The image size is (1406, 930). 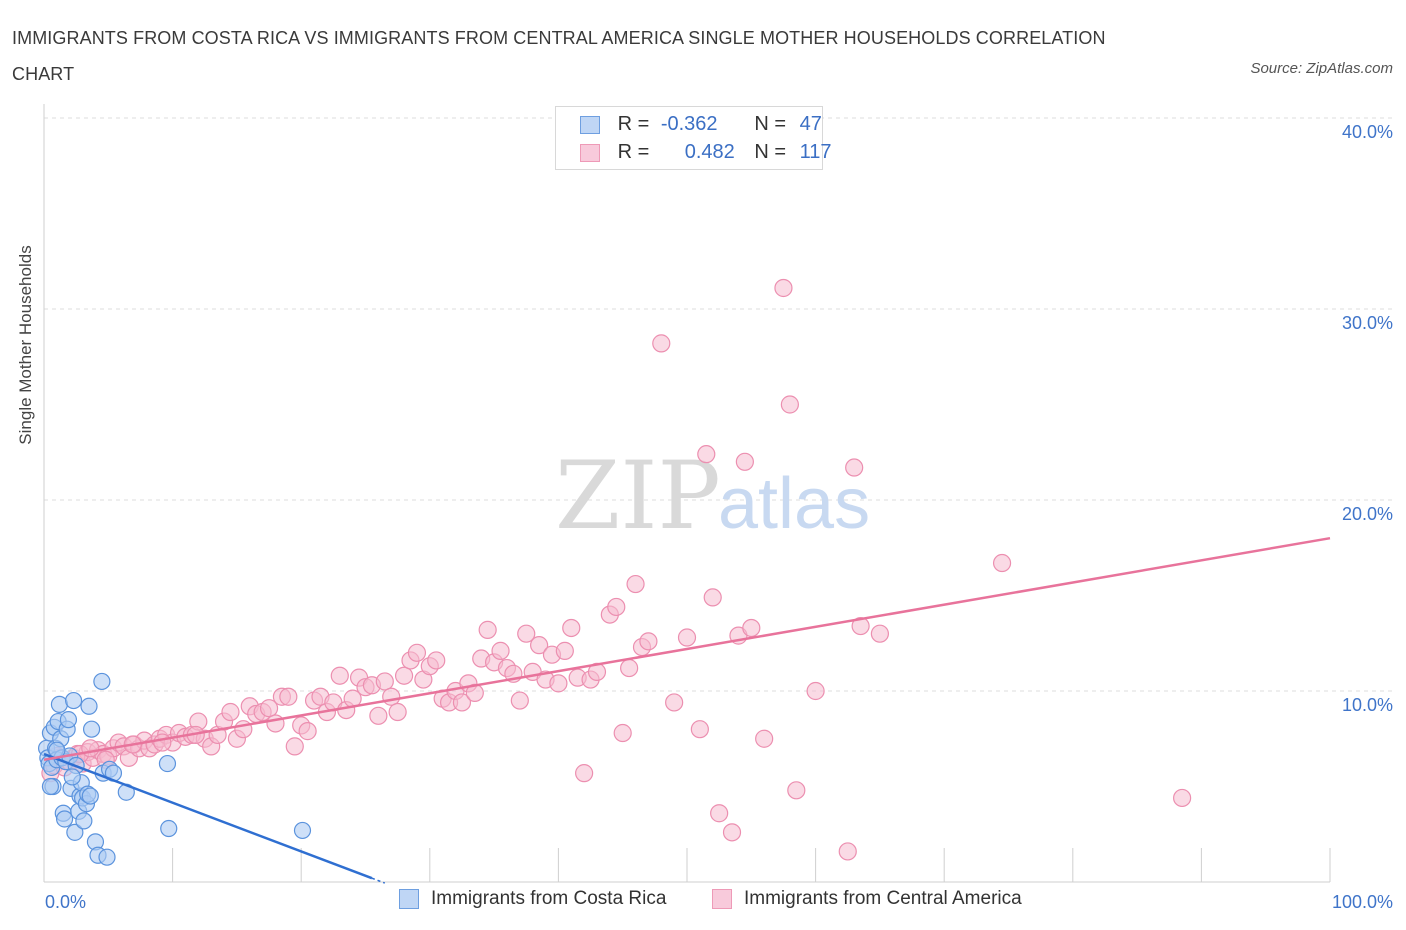 I want to click on y-tick-label: 30.0%, so click(x=1367, y=323).